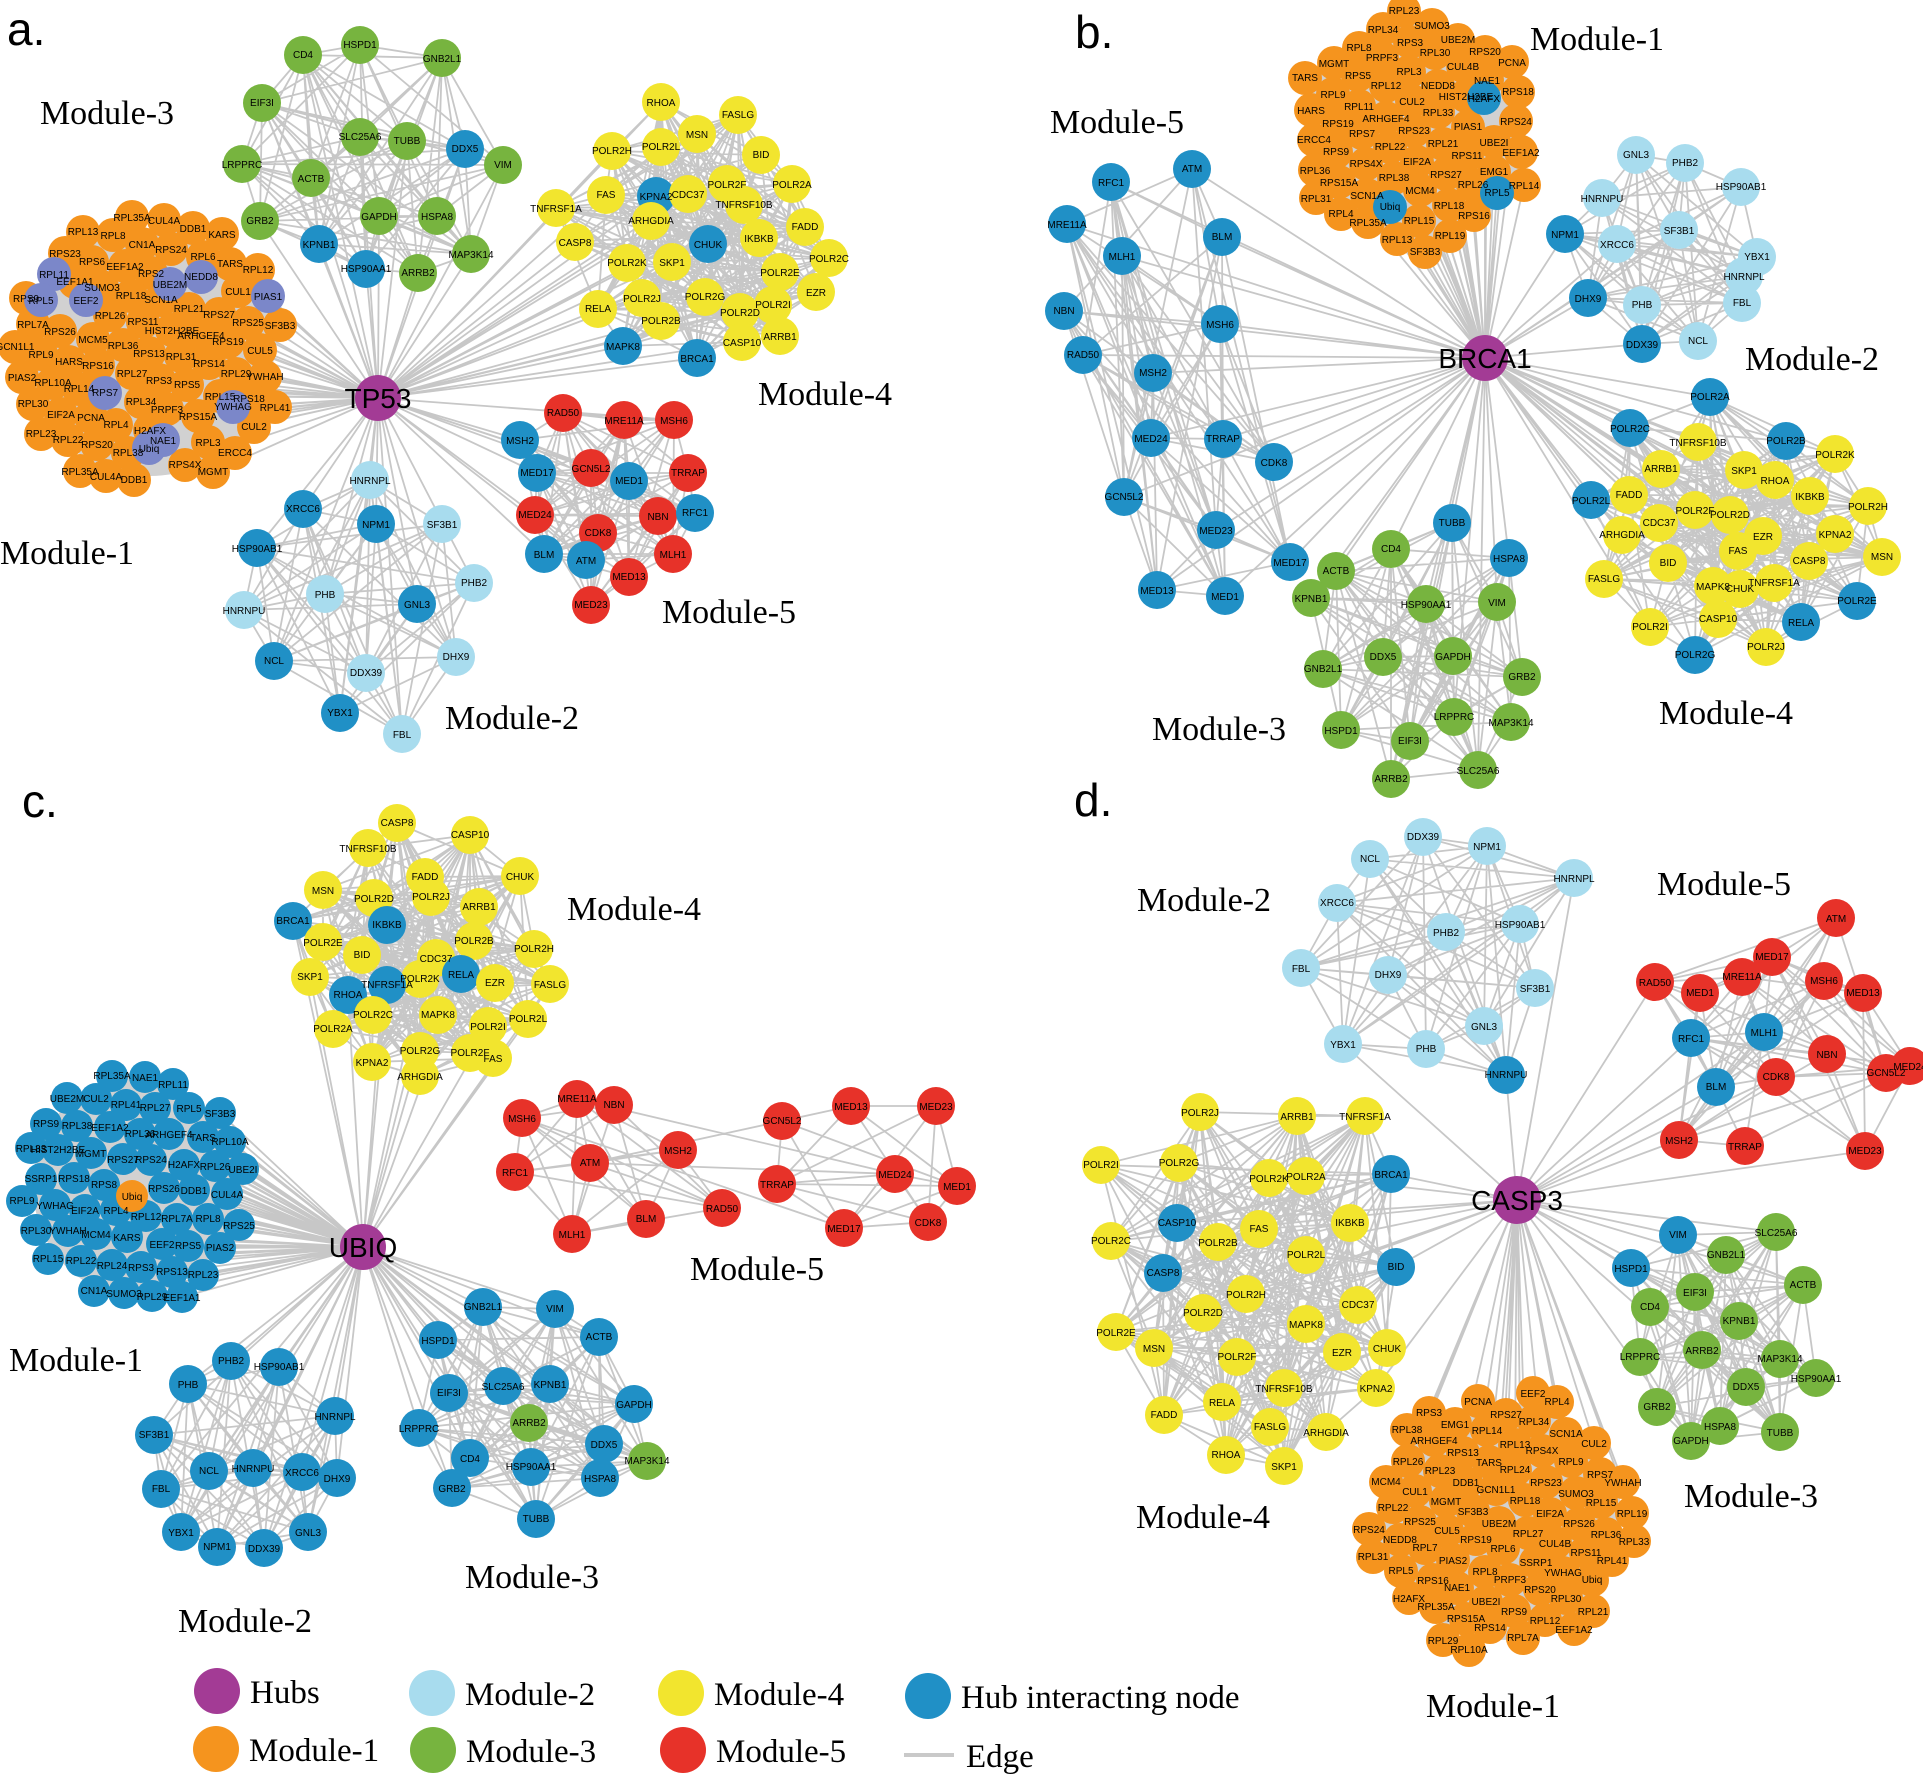  Describe the element at coordinates (185, 465) in the screenshot. I see `svg-text: RPS4X` at that location.